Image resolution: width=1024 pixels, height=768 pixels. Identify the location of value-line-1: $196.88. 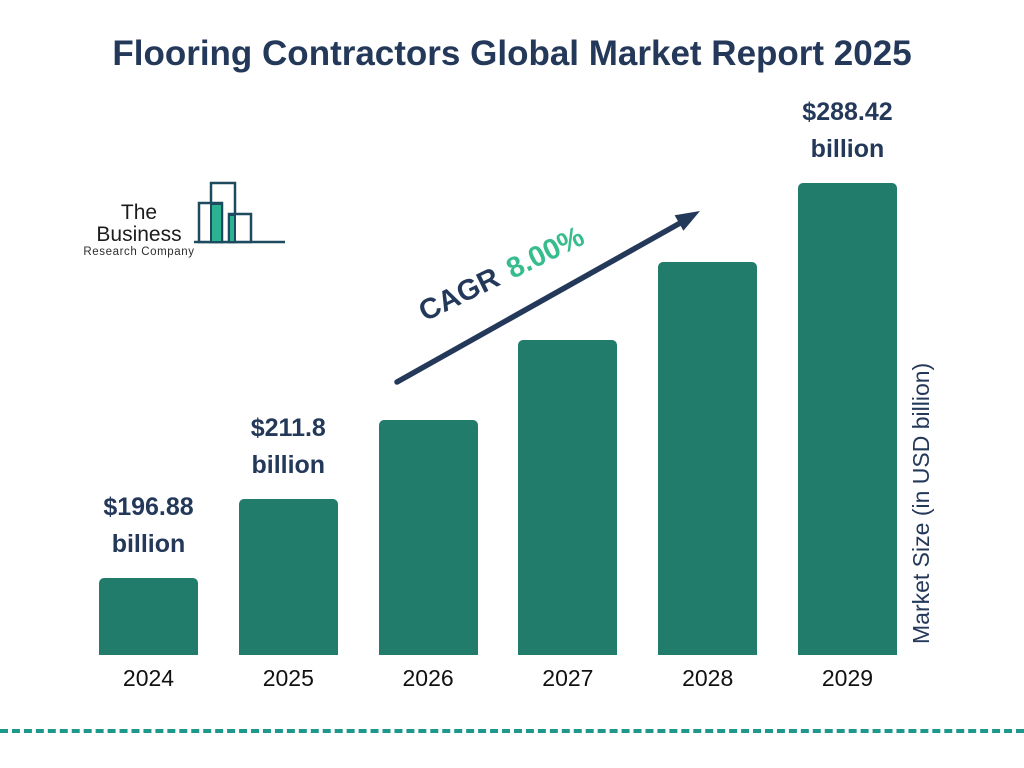
(148, 507).